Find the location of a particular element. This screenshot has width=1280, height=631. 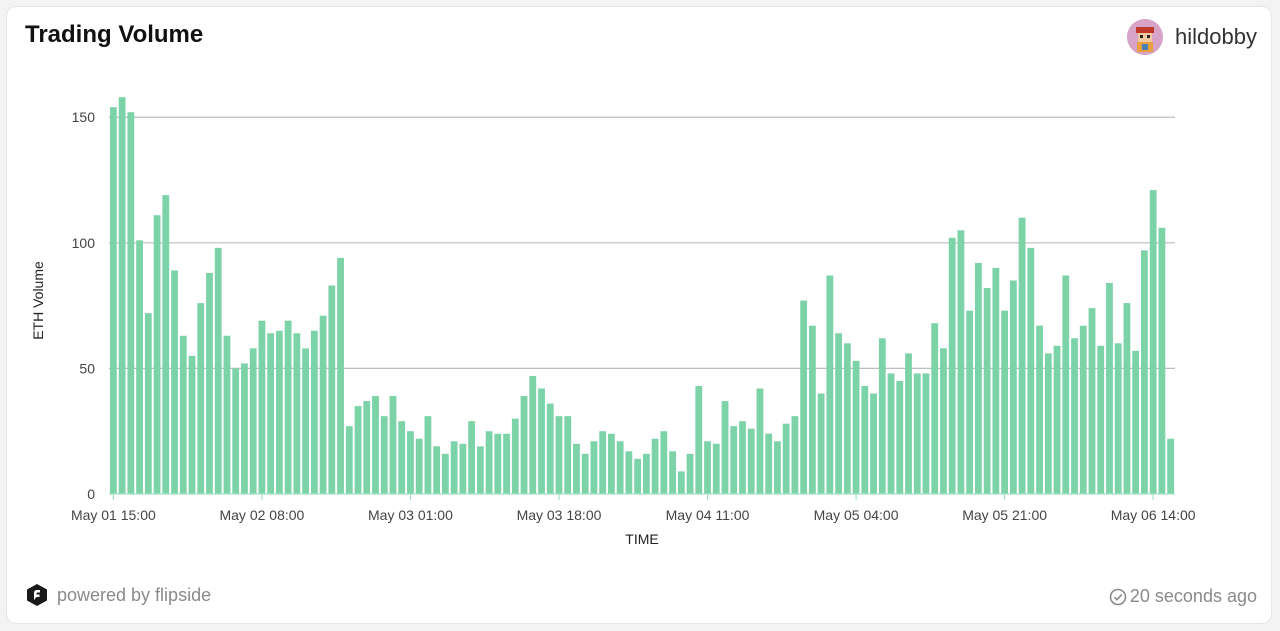

powered-by-text: powered by flipside is located at coordinates (134, 594).